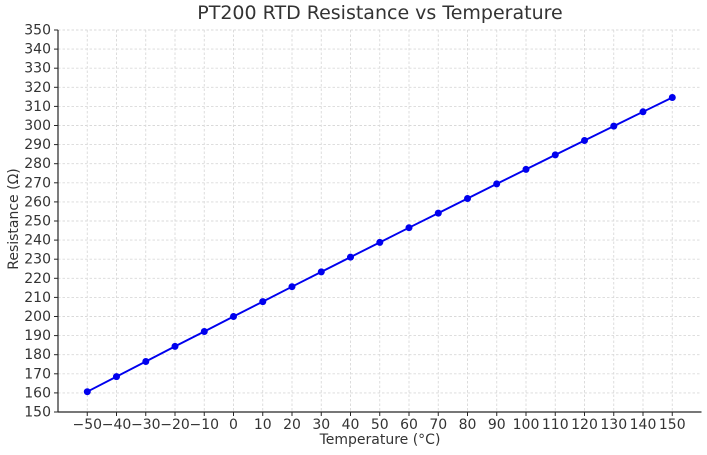 The width and height of the screenshot is (707, 455). What do you see at coordinates (613, 425) in the screenshot?
I see `x-tick-label-130: 130` at bounding box center [613, 425].